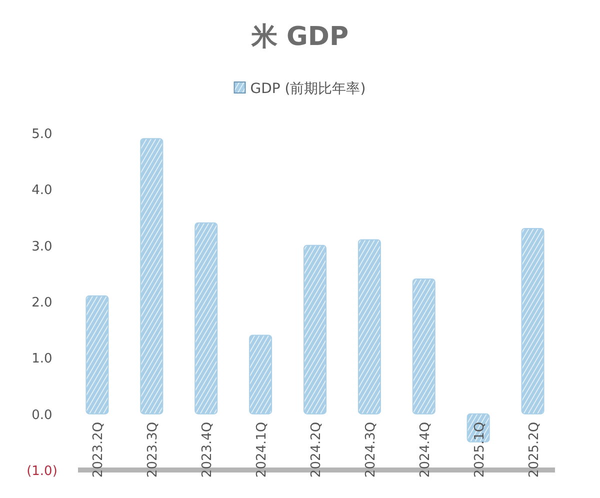 The image size is (600, 498). What do you see at coordinates (300, 89) in the screenshot?
I see `legend: GDP (前期比年率)` at bounding box center [300, 89].